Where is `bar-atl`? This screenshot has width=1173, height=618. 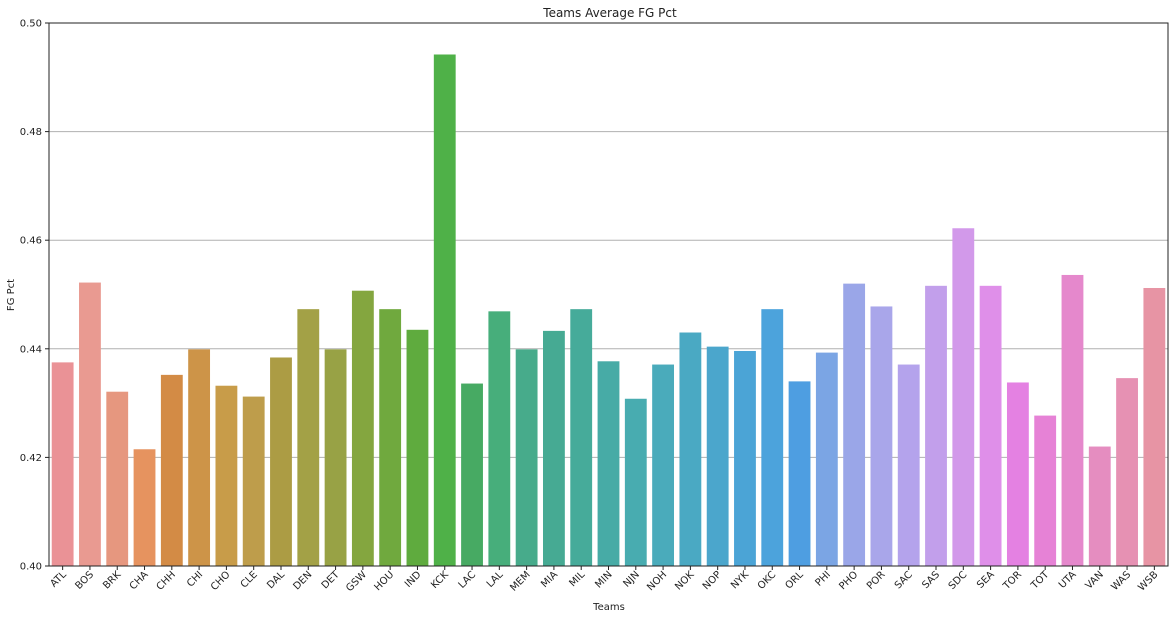
bar-atl is located at coordinates (62, 464).